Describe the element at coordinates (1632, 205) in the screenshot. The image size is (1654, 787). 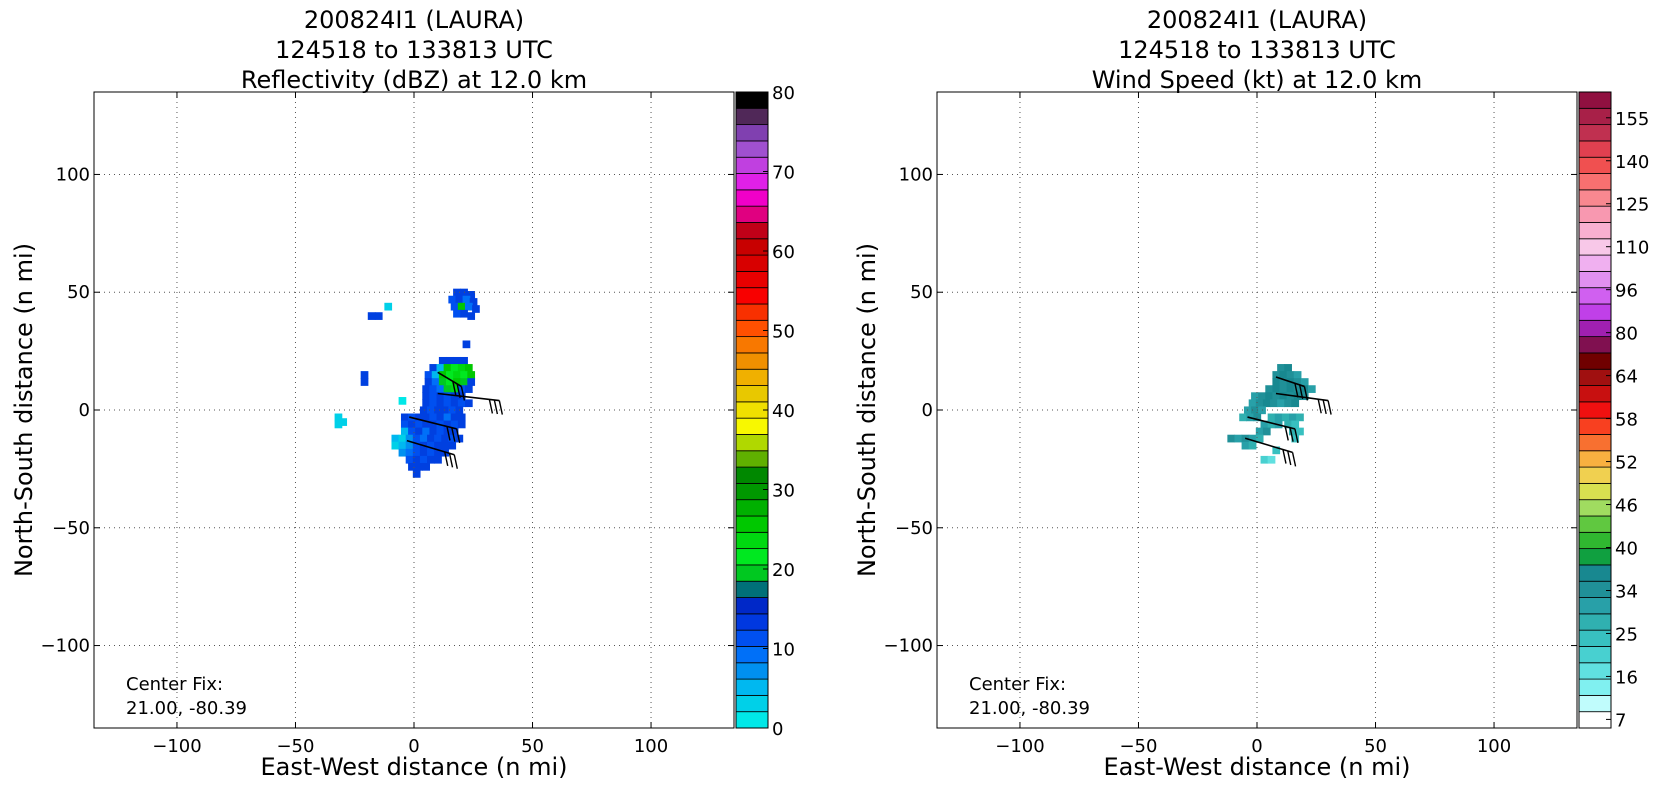
I see `colorbar-tick-label: 125` at that location.